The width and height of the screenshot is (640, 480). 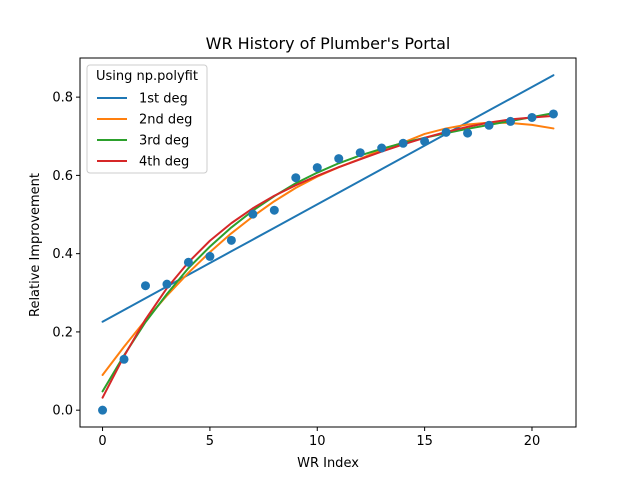 I want to click on y-tick-label: 0.2, so click(x=62, y=332).